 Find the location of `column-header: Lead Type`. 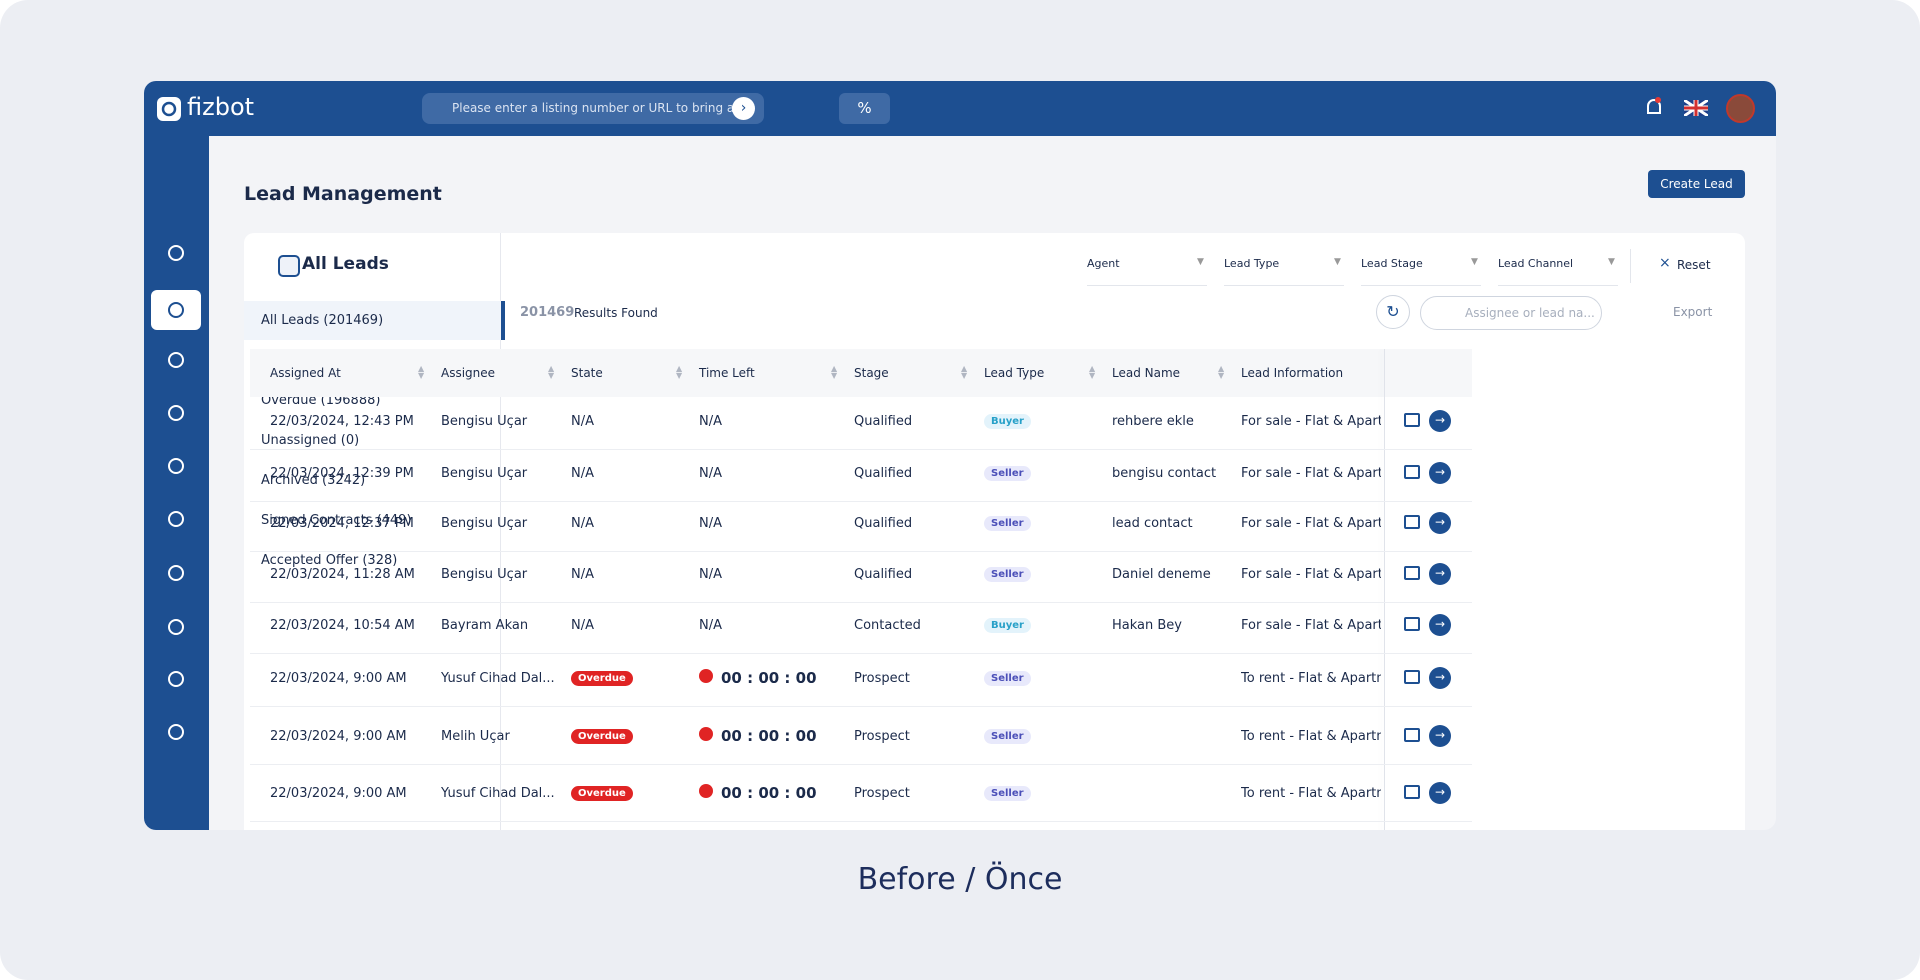

column-header: Lead Type is located at coordinates (1014, 373).